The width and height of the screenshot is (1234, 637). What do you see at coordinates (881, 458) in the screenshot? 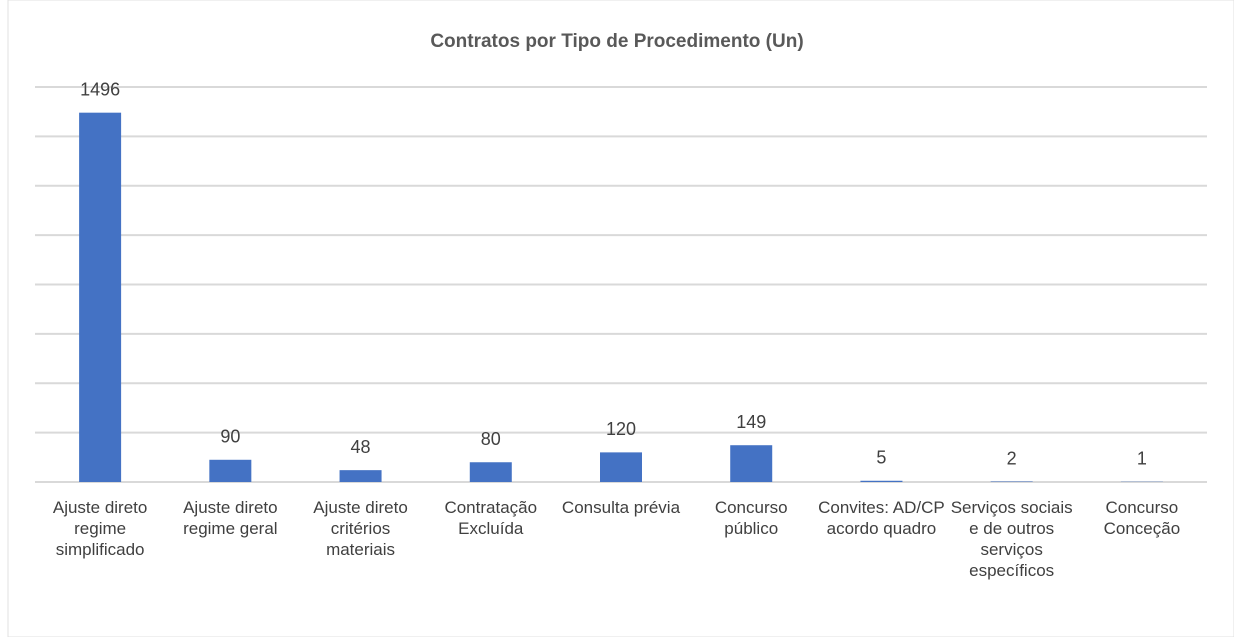
I see `data-label: 5` at bounding box center [881, 458].